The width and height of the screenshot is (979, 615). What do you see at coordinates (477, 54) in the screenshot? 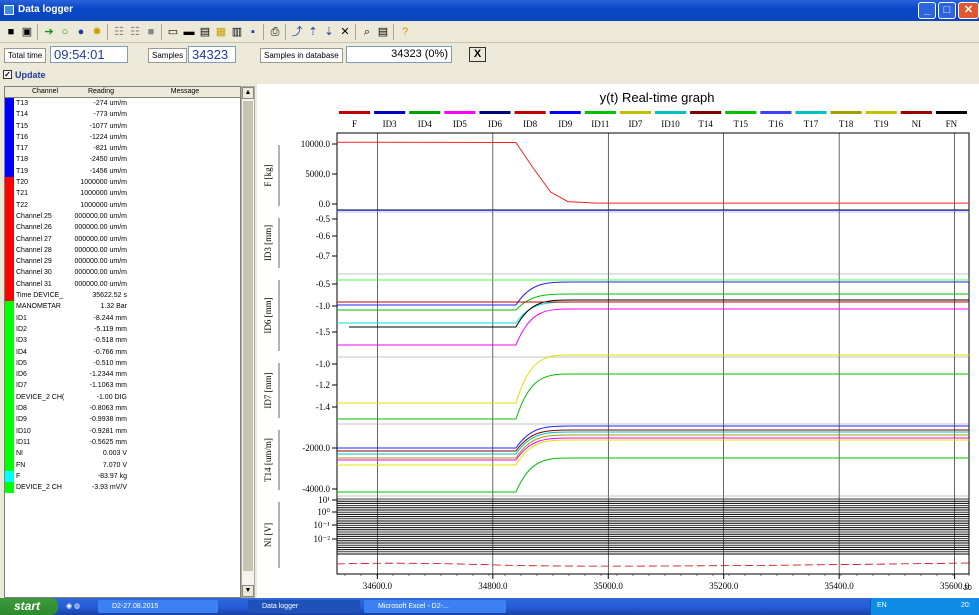
I see `clear-database-button: X` at bounding box center [477, 54].